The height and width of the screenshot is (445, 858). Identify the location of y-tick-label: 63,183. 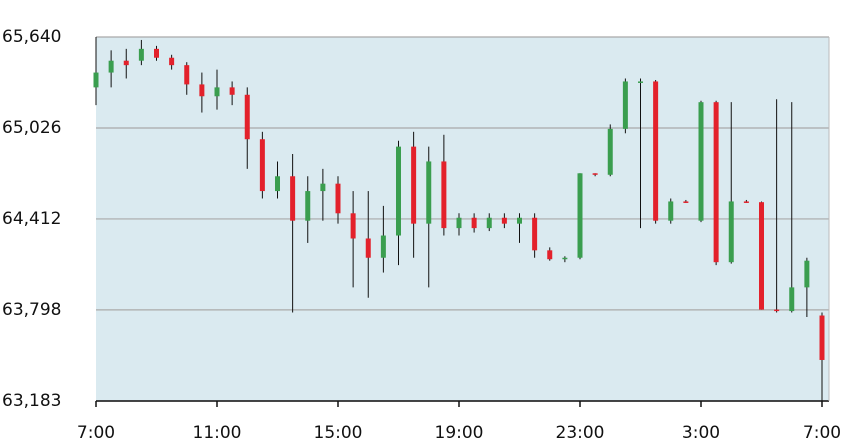
(31, 401).